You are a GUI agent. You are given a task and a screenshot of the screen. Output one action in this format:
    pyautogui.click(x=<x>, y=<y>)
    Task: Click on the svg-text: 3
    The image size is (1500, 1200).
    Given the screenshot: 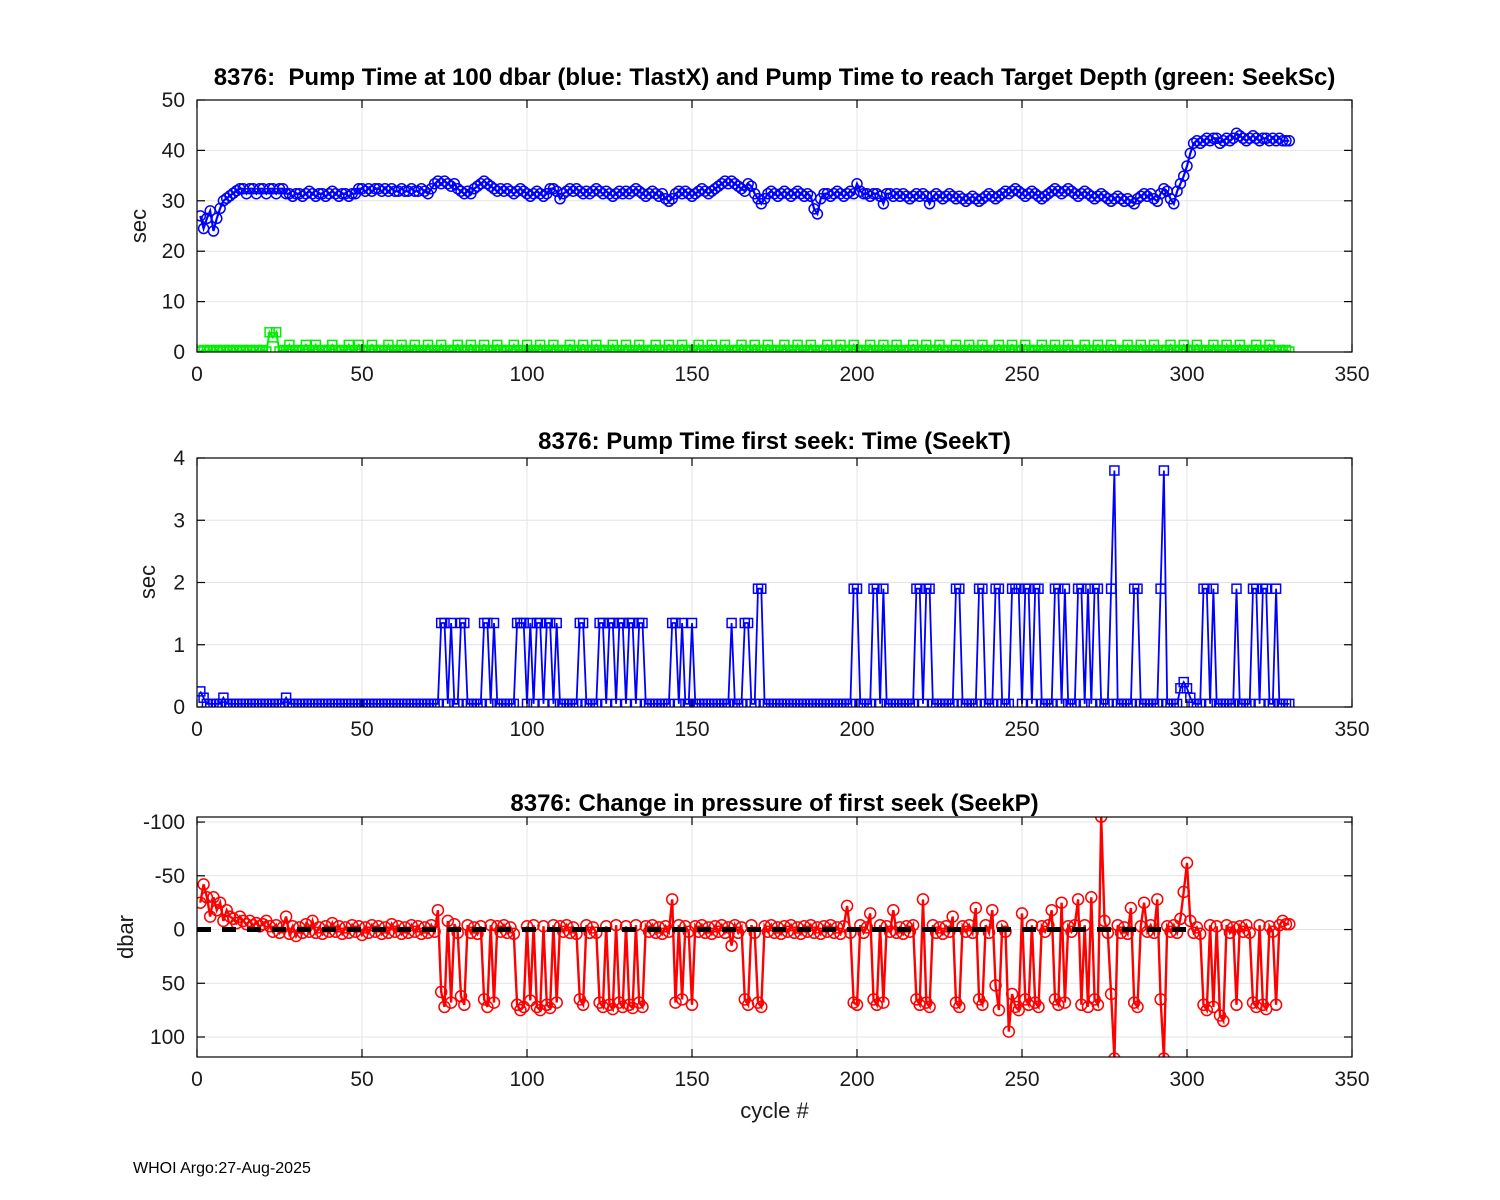 What is the action you would take?
    pyautogui.click(x=179, y=520)
    